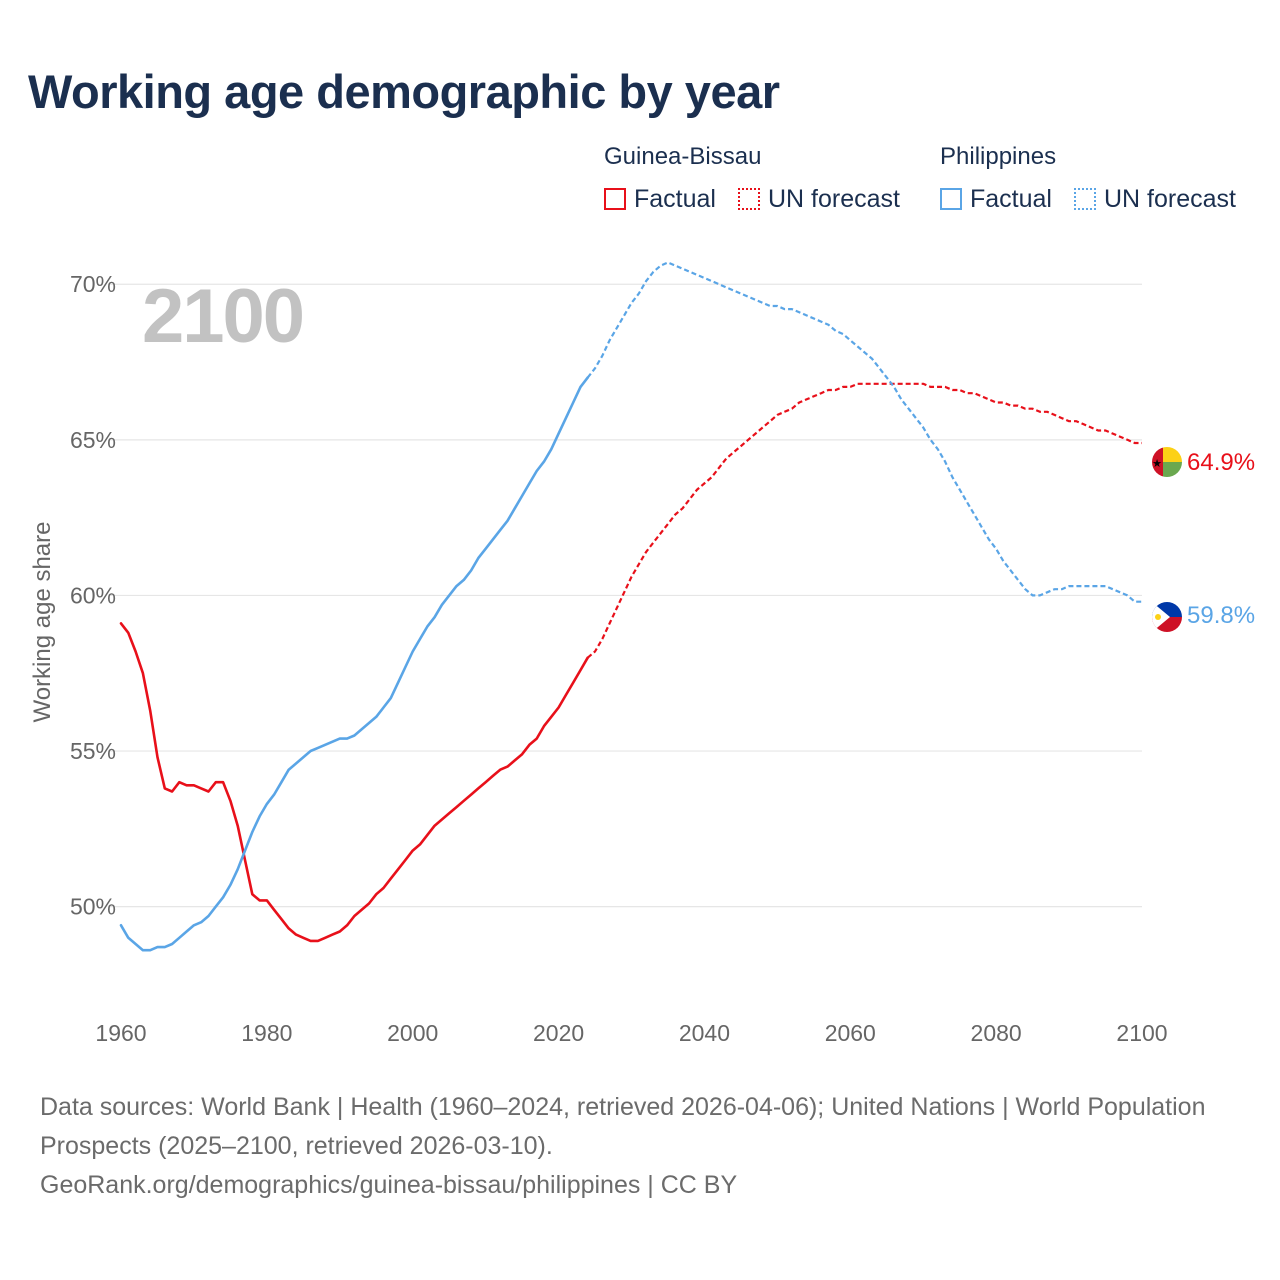 The height and width of the screenshot is (1280, 1280). I want to click on legend-item-guinea-bissau-factual: Factual, so click(660, 199).